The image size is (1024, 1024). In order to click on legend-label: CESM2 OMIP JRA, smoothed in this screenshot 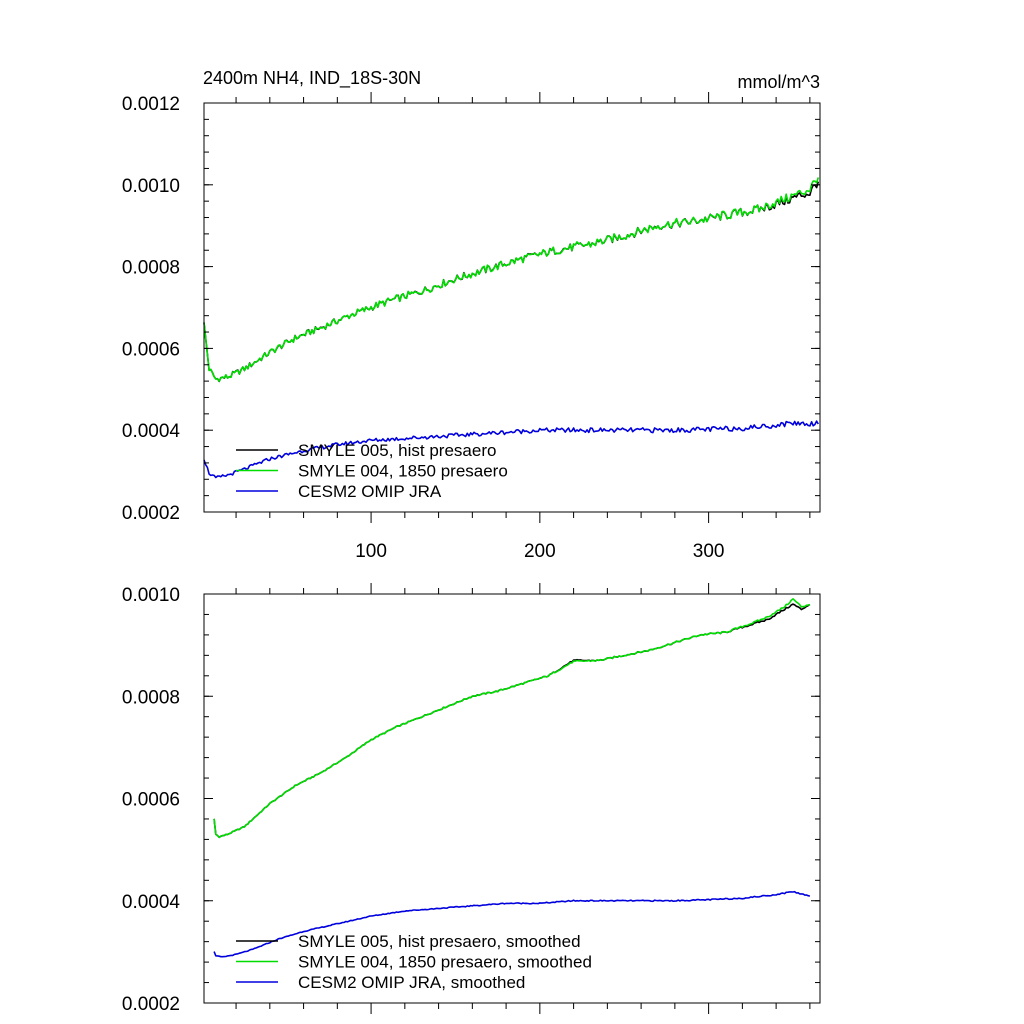, I will do `click(411, 982)`.